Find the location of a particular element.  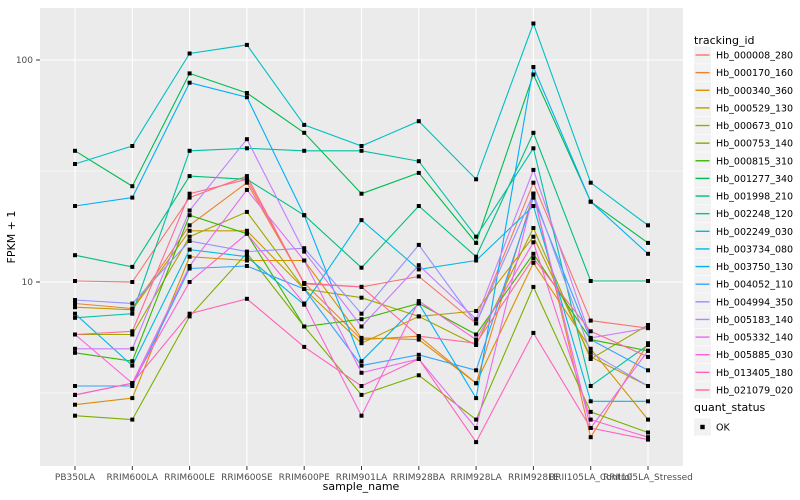

point-Hb_001998_210-RRIM928LE is located at coordinates (533, 132).